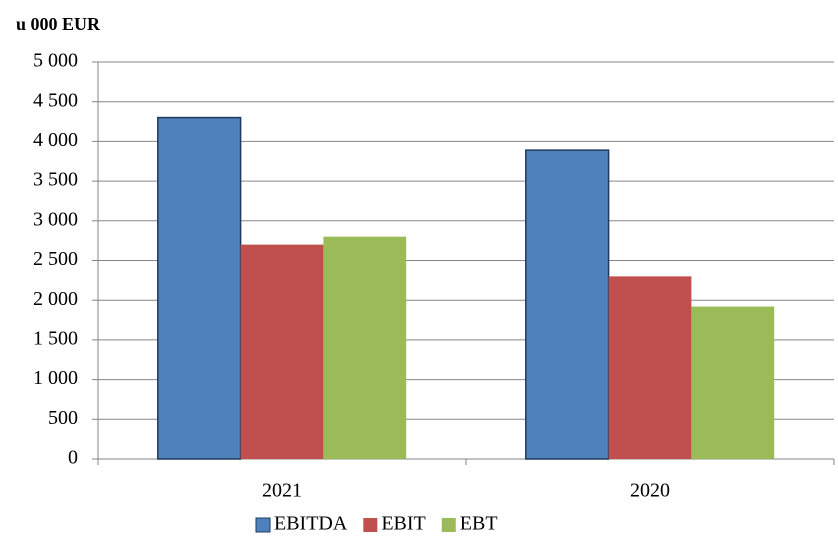  Describe the element at coordinates (55, 299) in the screenshot. I see `y-tick-label: 2 000` at that location.